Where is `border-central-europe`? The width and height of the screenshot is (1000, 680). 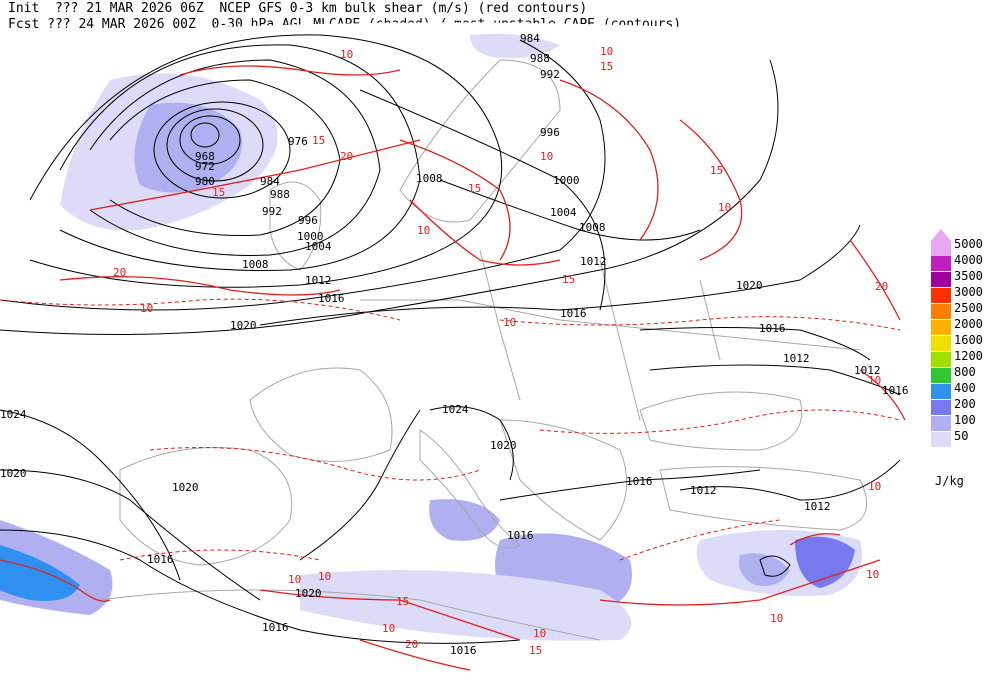
border-central-europe is located at coordinates (610, 325).